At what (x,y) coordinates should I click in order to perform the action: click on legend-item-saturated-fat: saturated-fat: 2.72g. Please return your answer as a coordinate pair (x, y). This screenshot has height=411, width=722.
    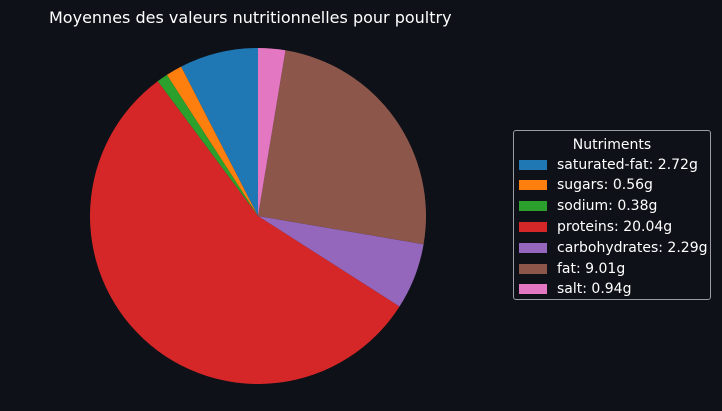
    Looking at the image, I should click on (608, 164).